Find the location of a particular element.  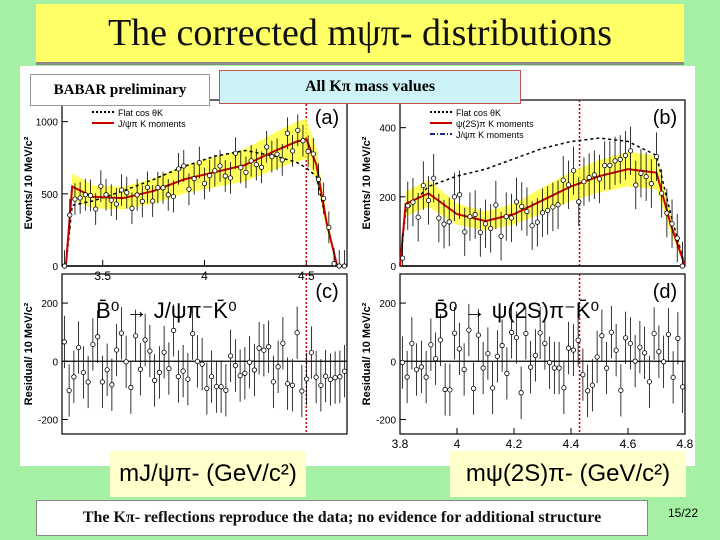

xlabel-left: mJ/ψπ- (GeV/c²) is located at coordinates (208, 474).